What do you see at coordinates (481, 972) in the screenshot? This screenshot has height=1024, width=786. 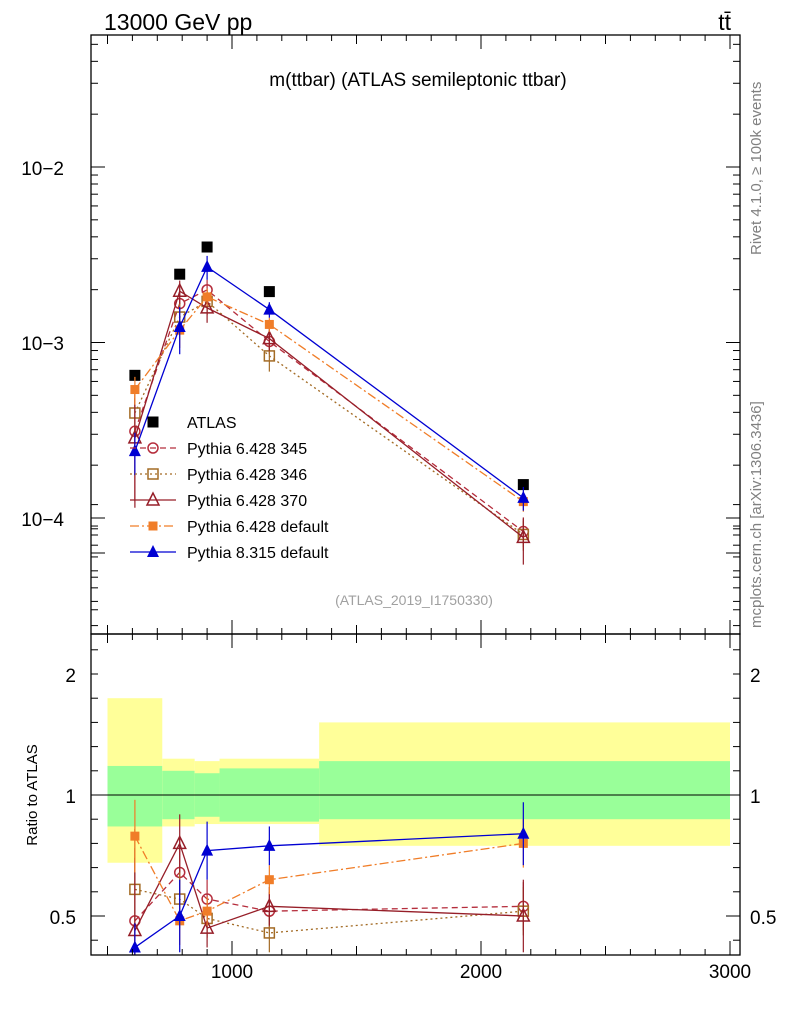 I see `xtick-label-2000: 2000` at bounding box center [481, 972].